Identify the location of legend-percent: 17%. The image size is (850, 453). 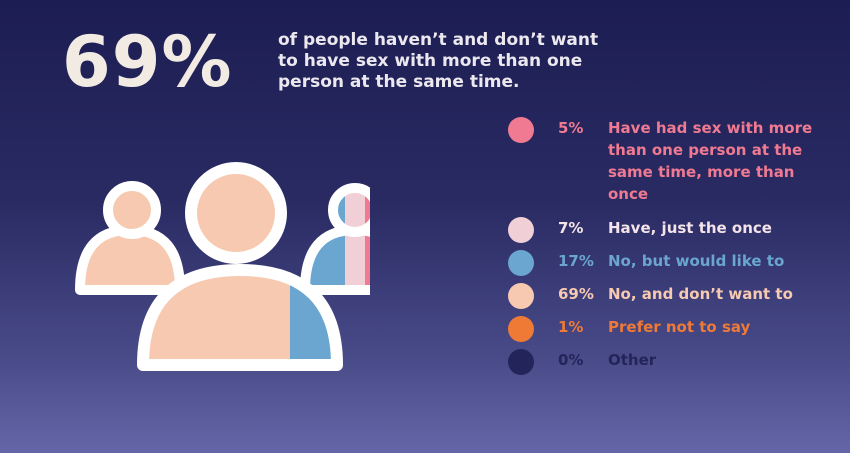
(576, 261).